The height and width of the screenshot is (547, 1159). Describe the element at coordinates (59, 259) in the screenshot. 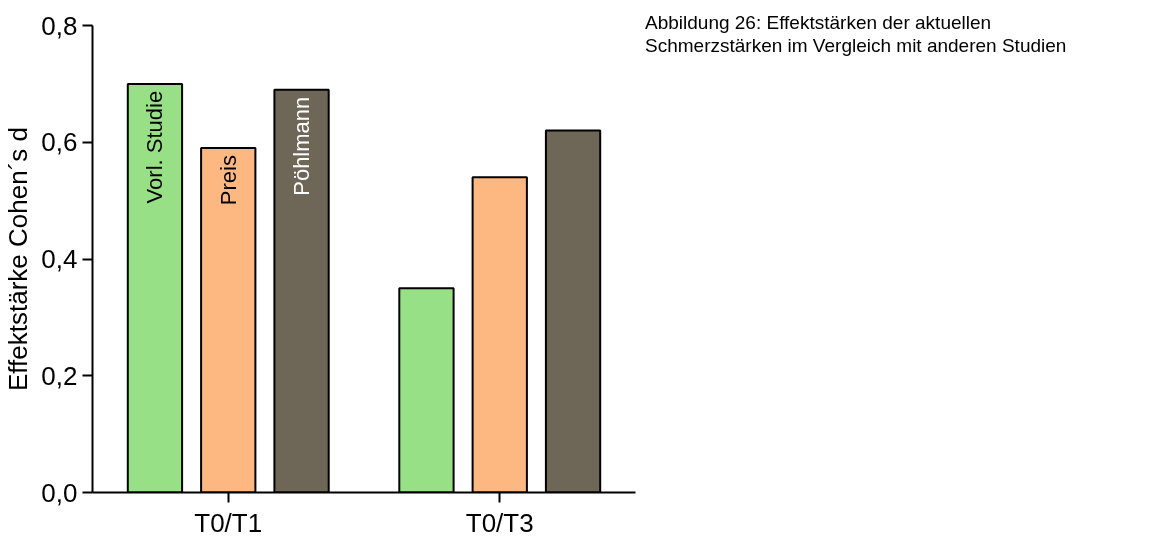

I see `y-tick-label: 0,4` at that location.